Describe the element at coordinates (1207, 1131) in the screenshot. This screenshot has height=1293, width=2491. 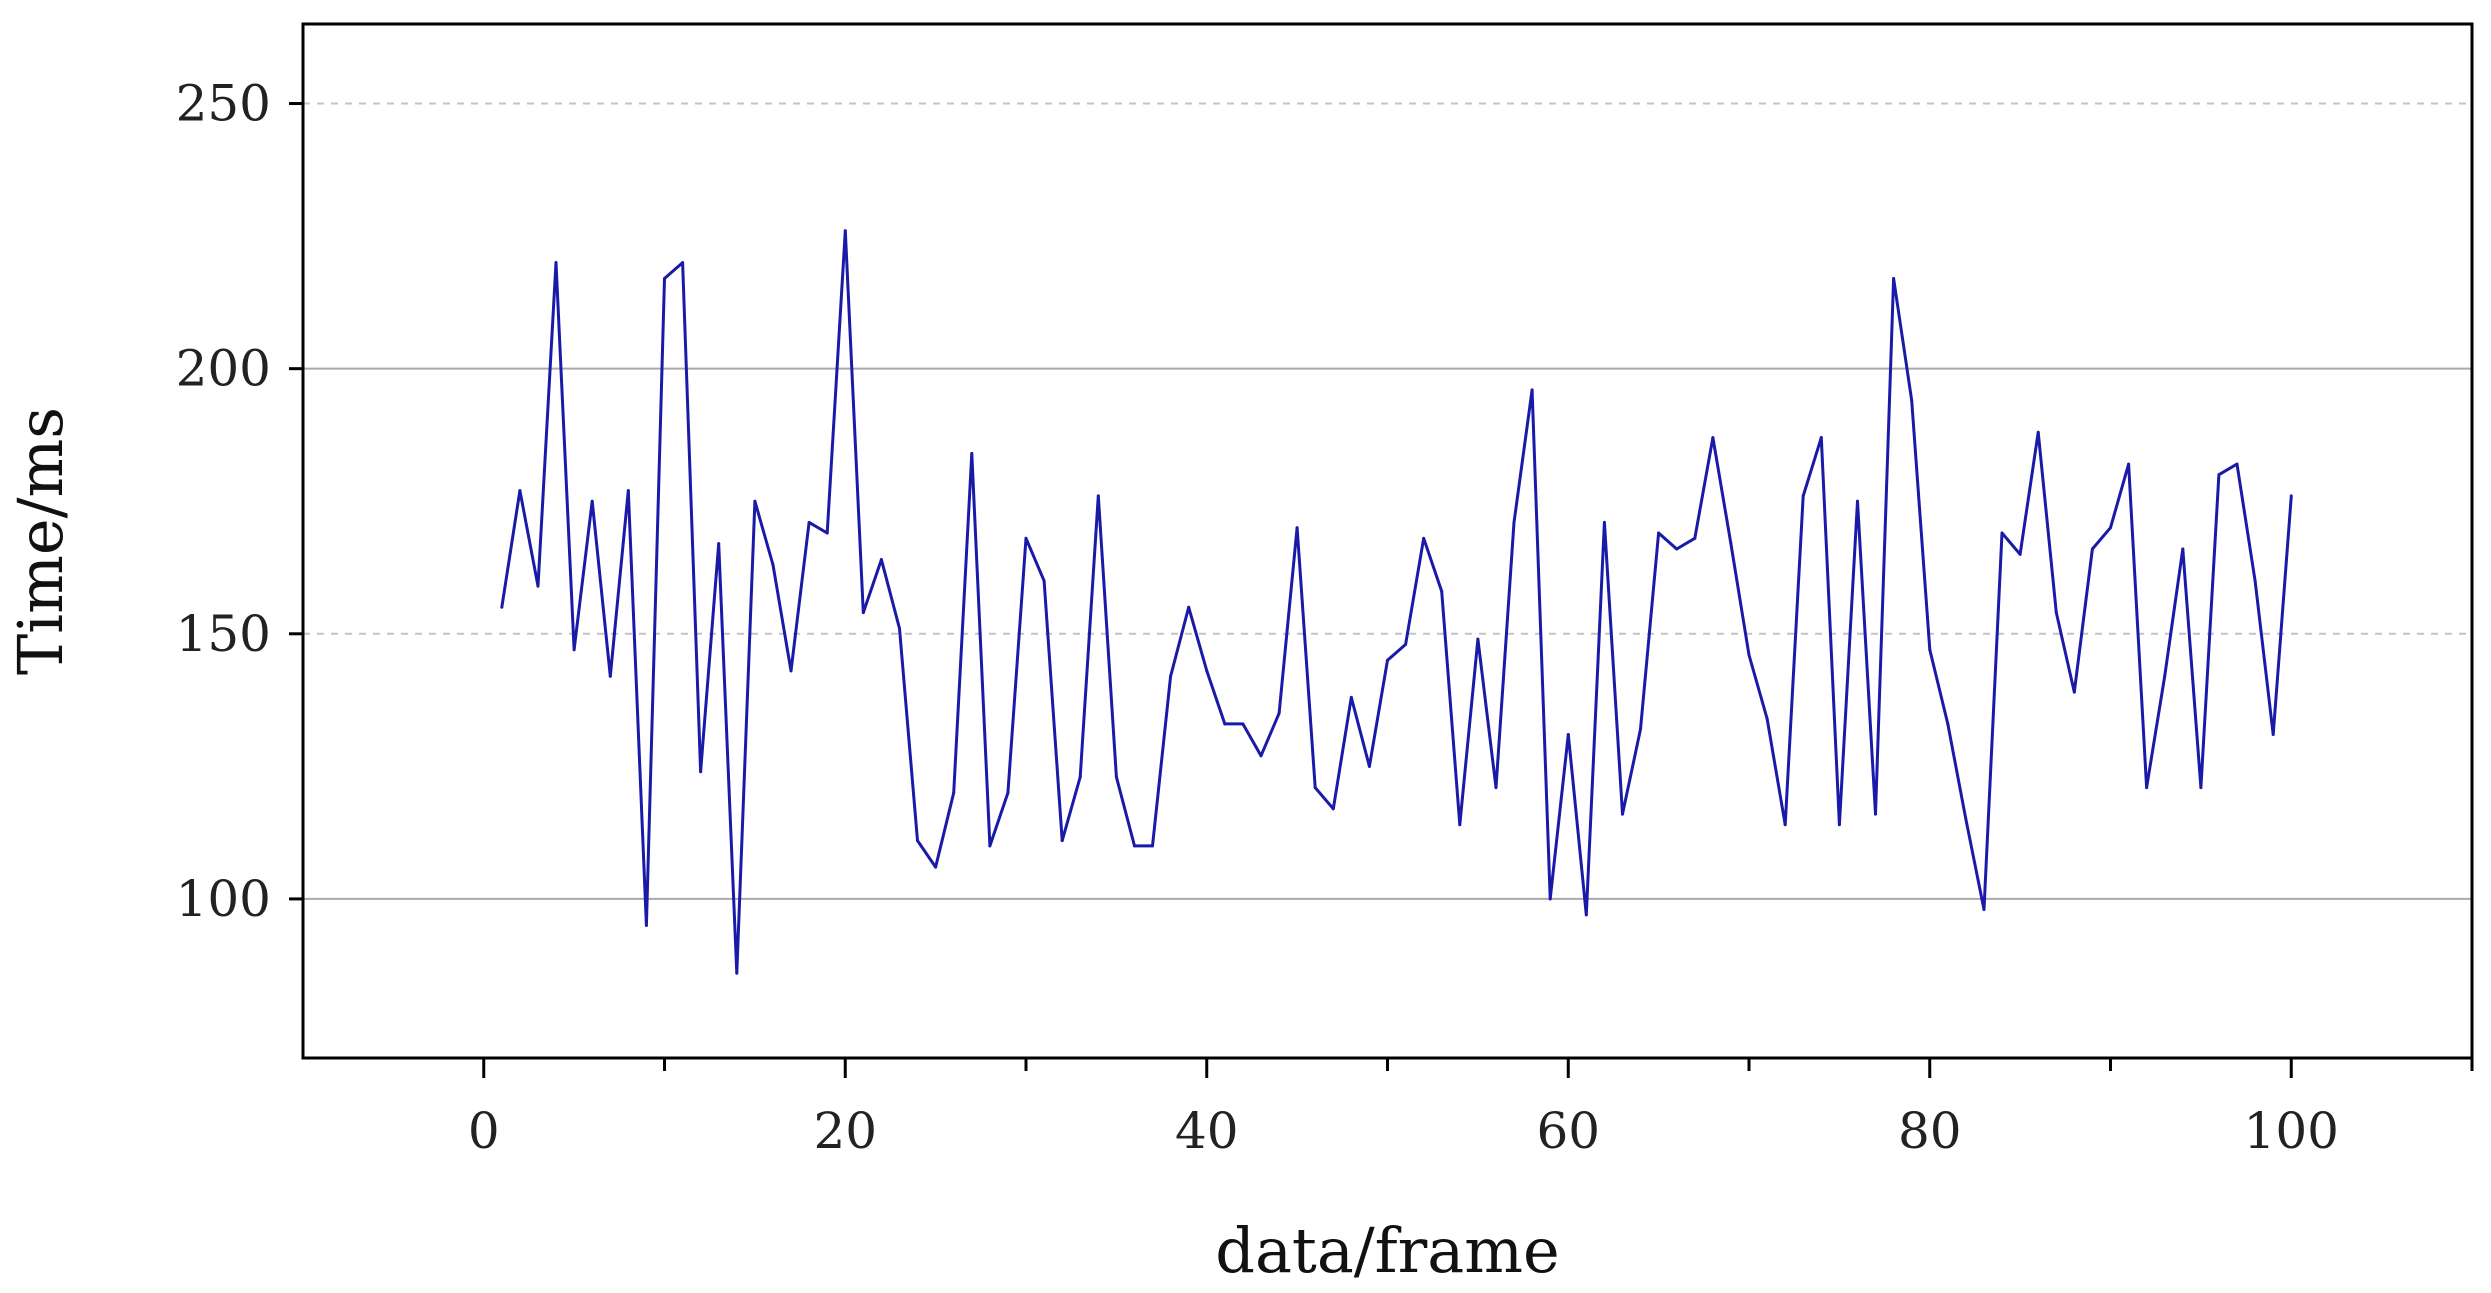
I see `x-tick-label-40: 40` at that location.